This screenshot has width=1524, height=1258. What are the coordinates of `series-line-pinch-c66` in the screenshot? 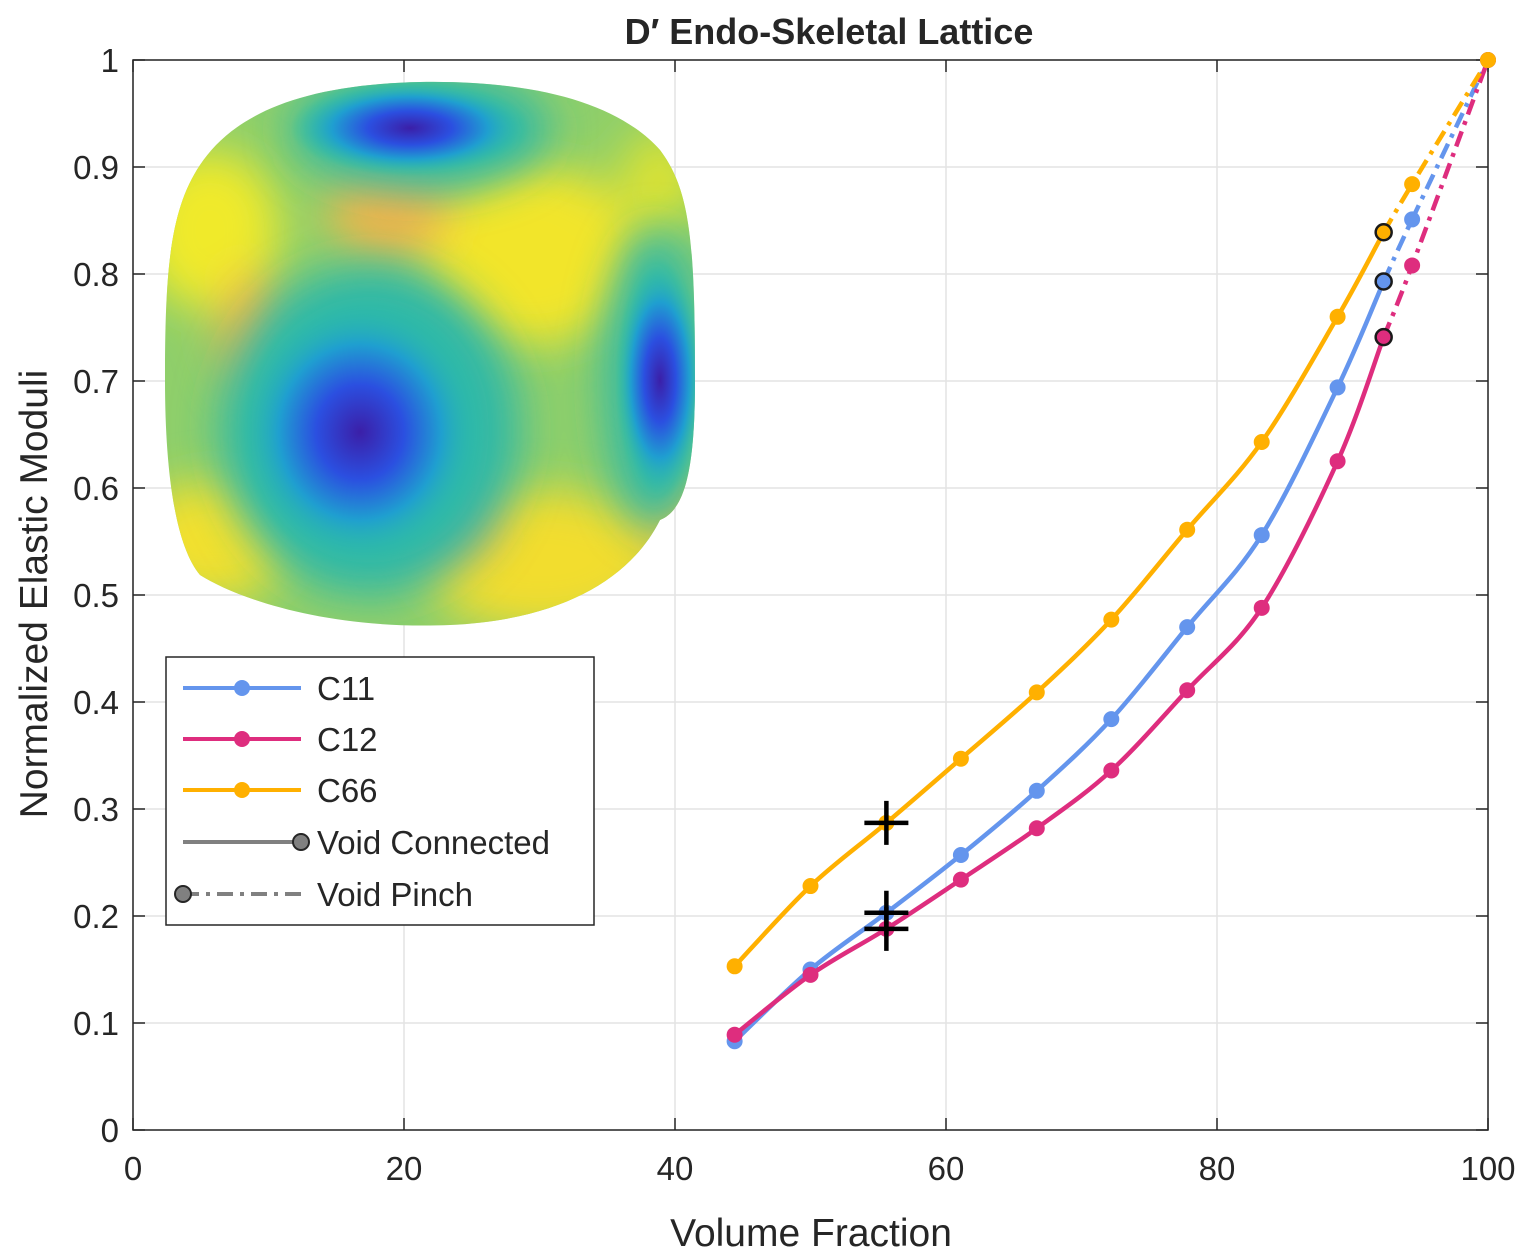 It's located at (1435, 146).